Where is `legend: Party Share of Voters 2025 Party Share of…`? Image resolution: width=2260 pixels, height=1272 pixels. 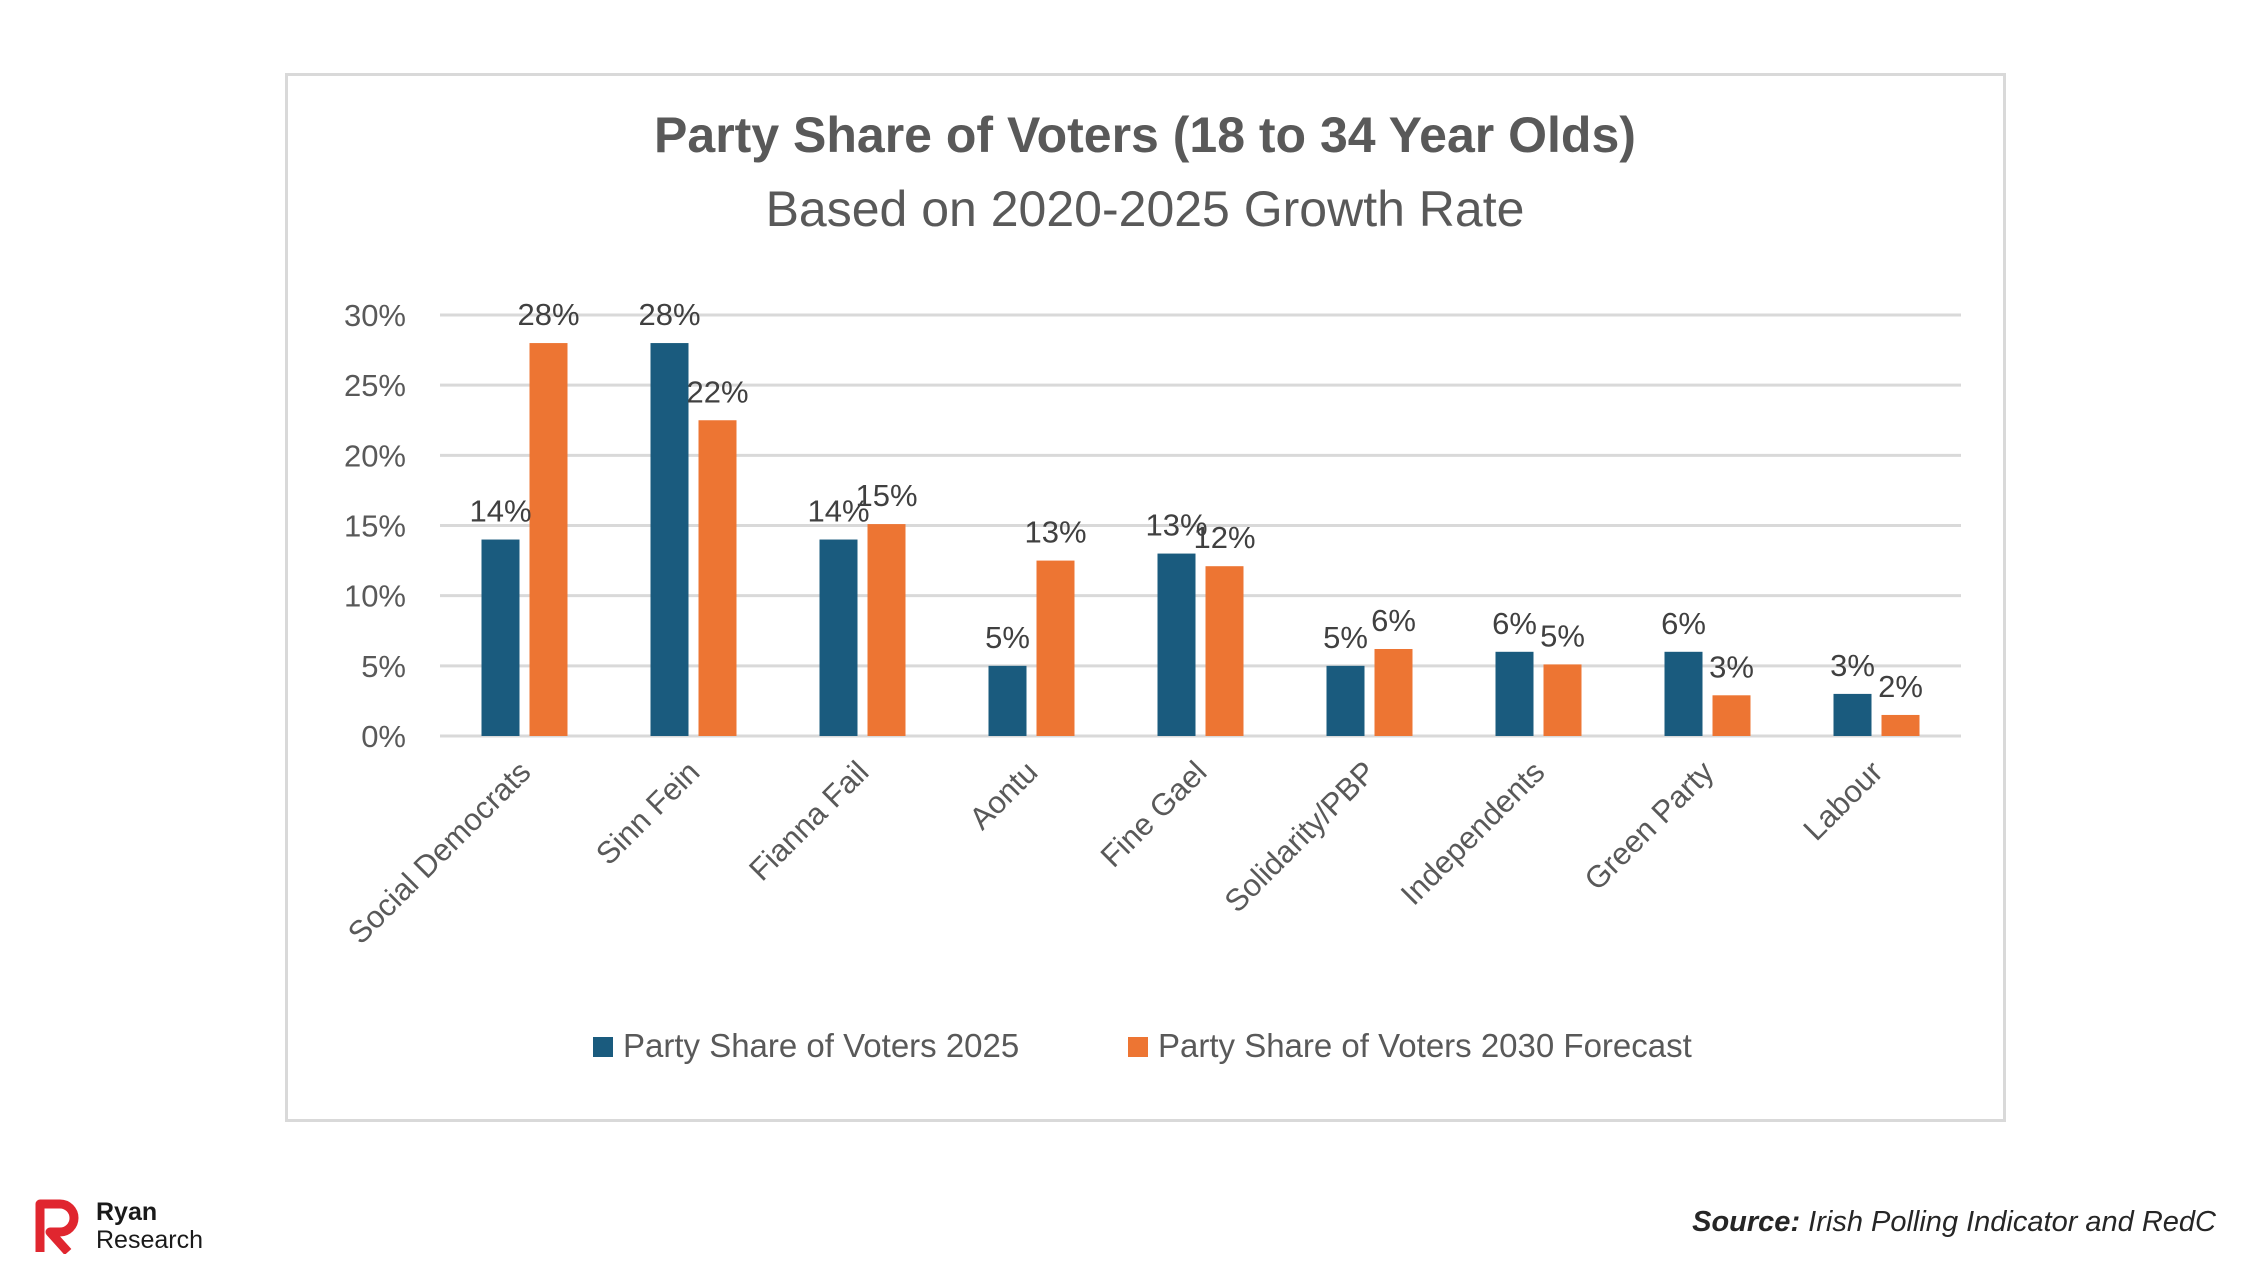 legend: Party Share of Voters 2025 Party Share of… is located at coordinates (1142, 1045).